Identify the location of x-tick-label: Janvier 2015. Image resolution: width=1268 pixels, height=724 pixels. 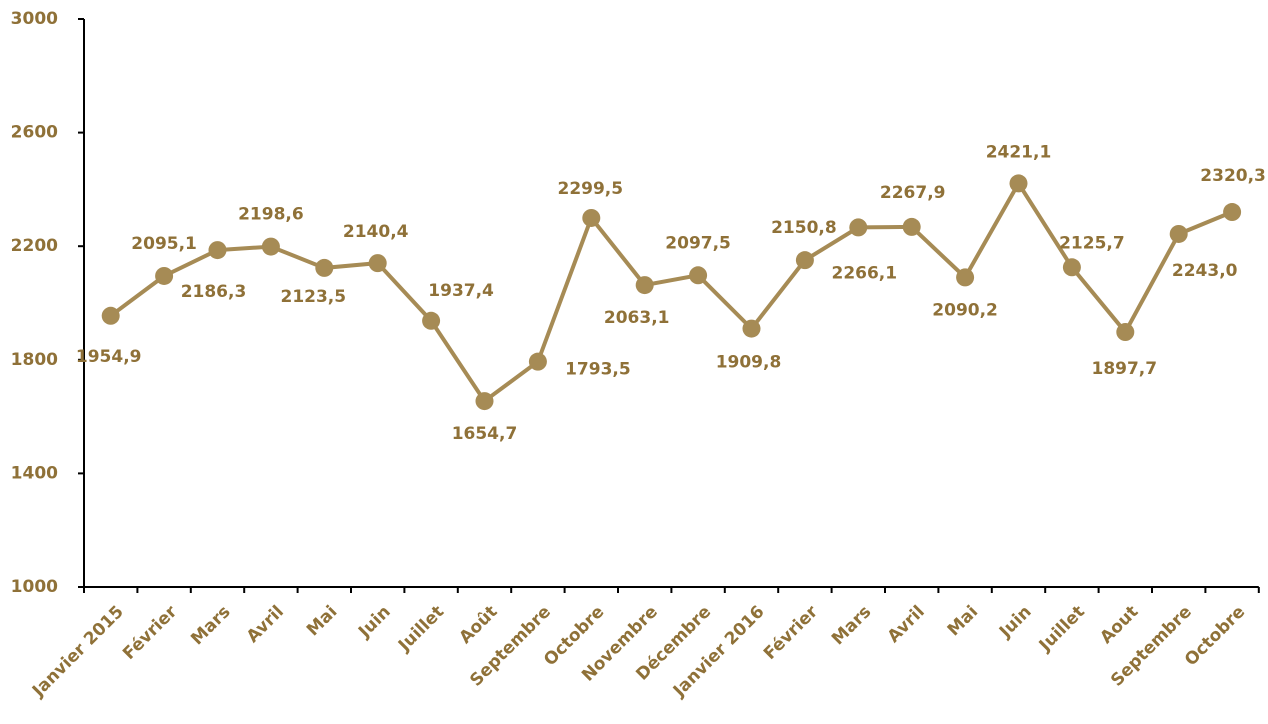
(78, 652).